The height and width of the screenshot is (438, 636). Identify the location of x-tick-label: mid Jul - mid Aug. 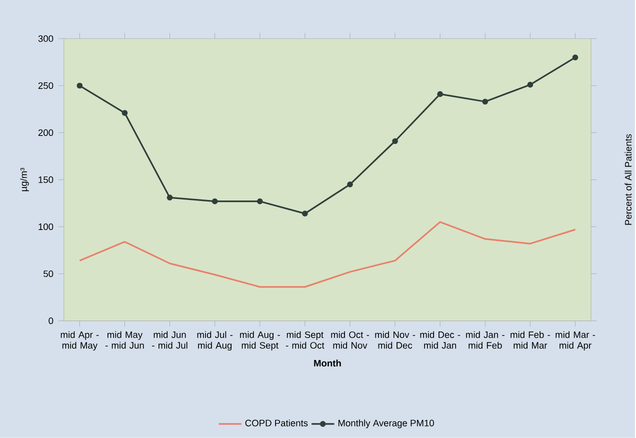
(215, 341).